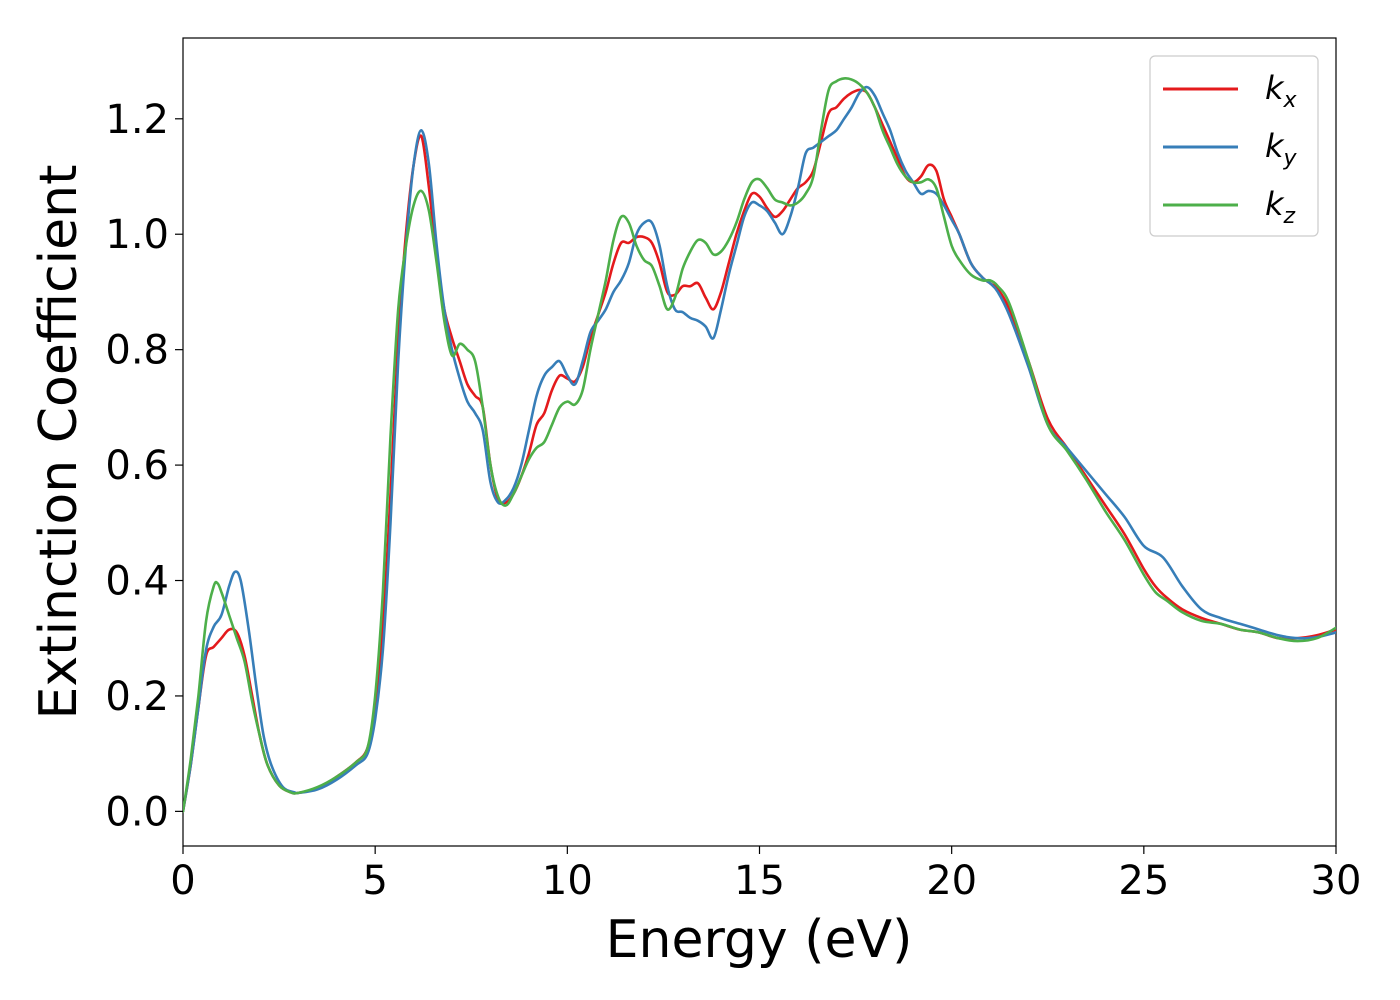  I want to click on y-tick-label: 1.0, so click(137, 235).